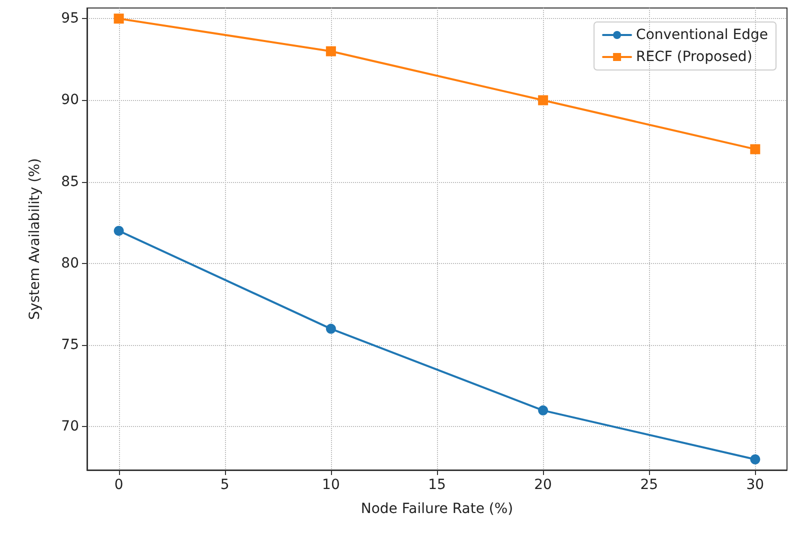  I want to click on y-tick-label: 70, so click(70, 426).